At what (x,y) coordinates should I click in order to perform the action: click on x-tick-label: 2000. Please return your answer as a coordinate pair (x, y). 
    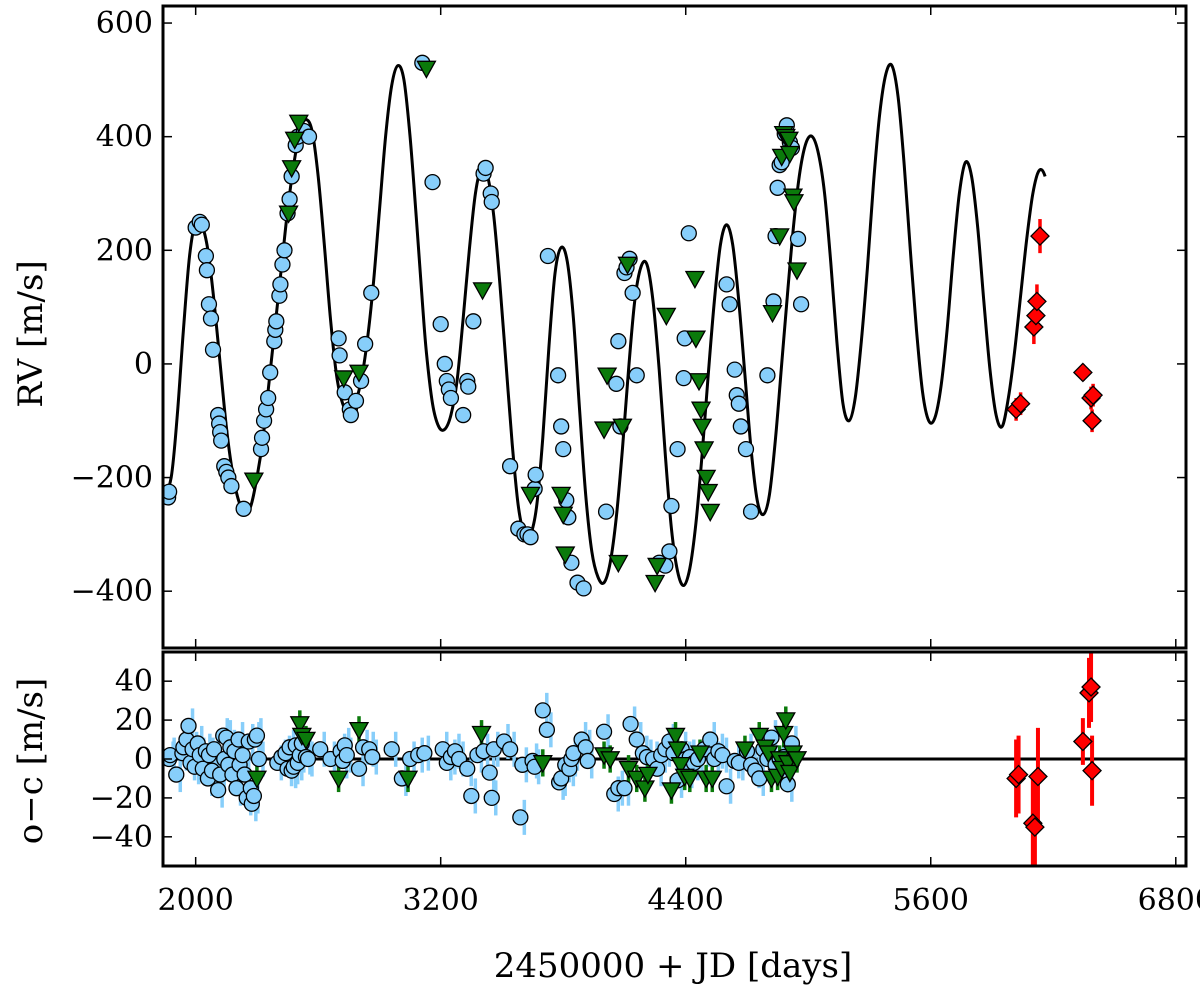
    Looking at the image, I should click on (195, 900).